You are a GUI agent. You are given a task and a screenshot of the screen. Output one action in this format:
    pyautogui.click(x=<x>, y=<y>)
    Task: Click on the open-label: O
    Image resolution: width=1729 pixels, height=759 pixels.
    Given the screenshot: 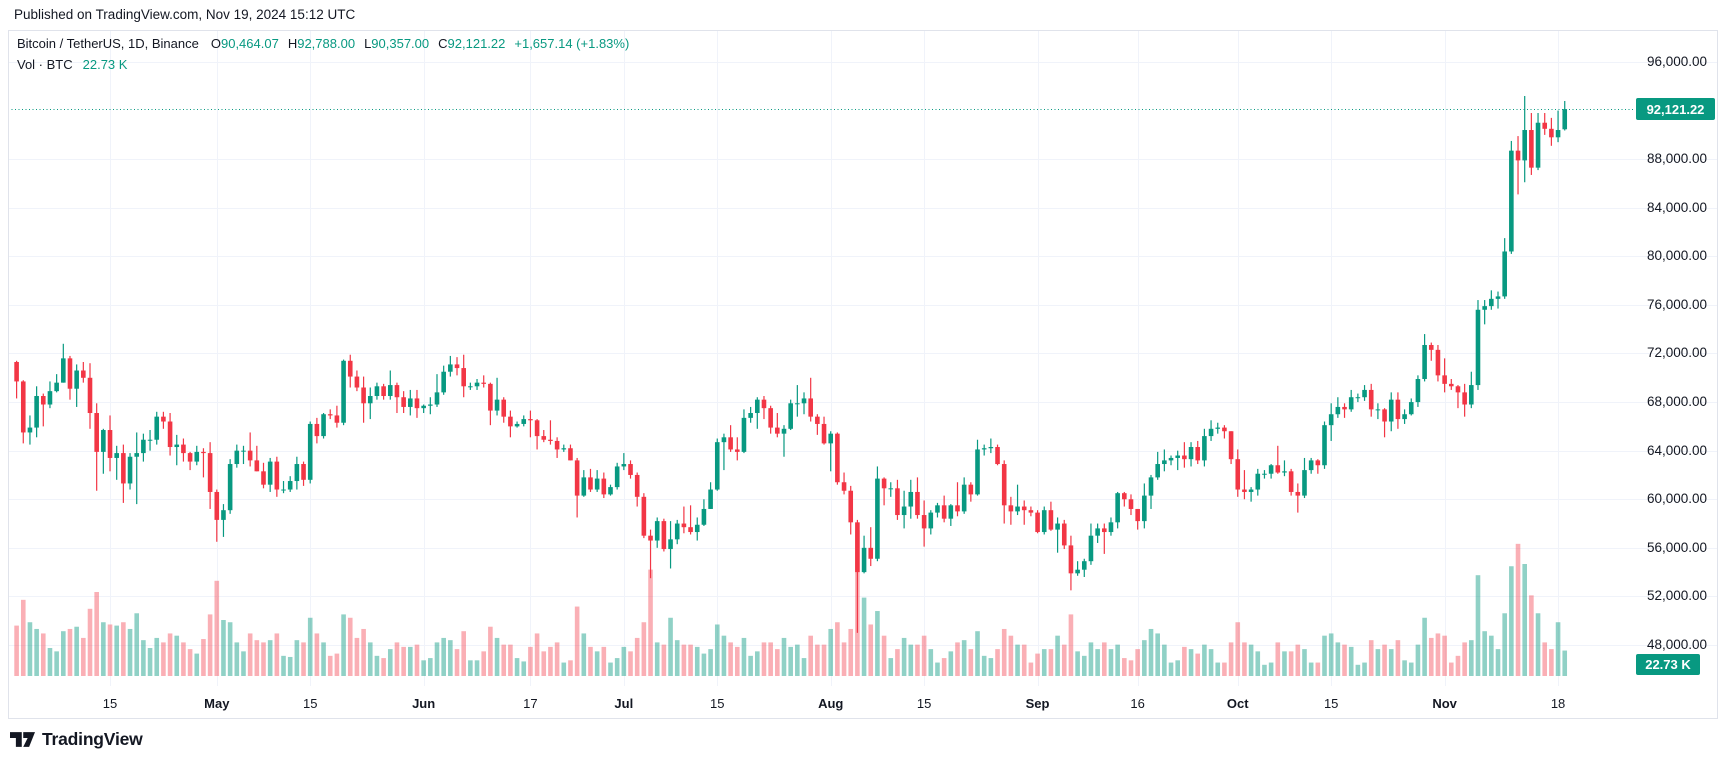 What is the action you would take?
    pyautogui.click(x=215, y=43)
    